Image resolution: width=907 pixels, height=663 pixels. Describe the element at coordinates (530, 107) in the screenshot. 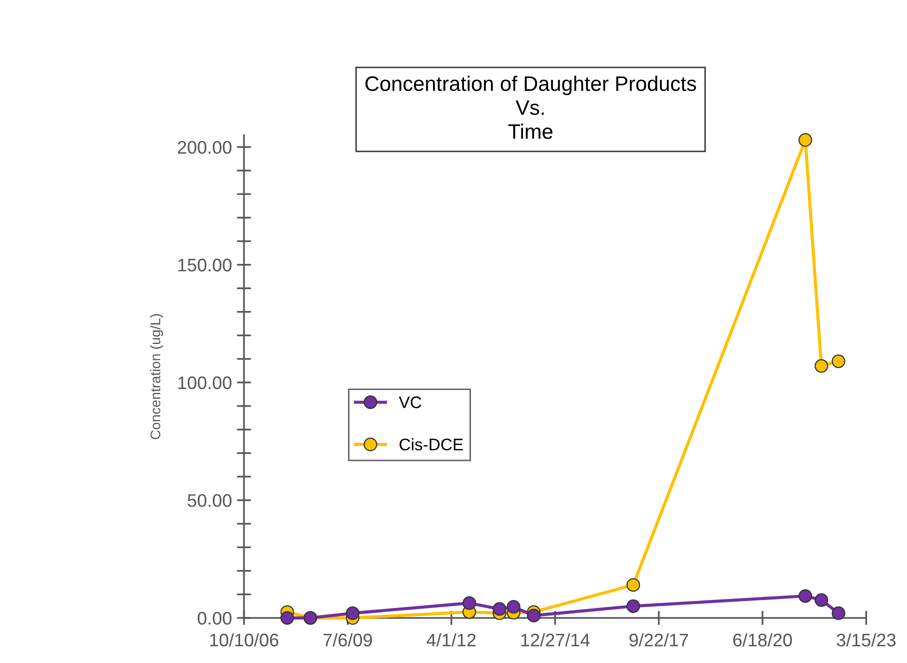

I see `chart-title: Concentration of Daughter Products Vs. Time` at that location.